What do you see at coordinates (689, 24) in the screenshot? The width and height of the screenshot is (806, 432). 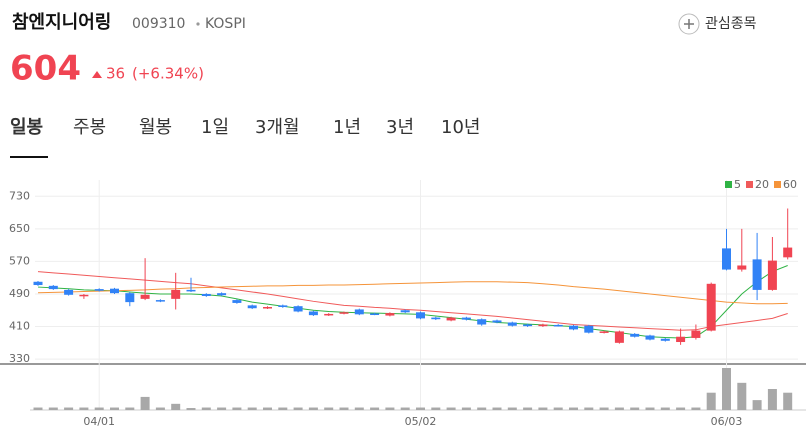 I see `plus-icon` at bounding box center [689, 24].